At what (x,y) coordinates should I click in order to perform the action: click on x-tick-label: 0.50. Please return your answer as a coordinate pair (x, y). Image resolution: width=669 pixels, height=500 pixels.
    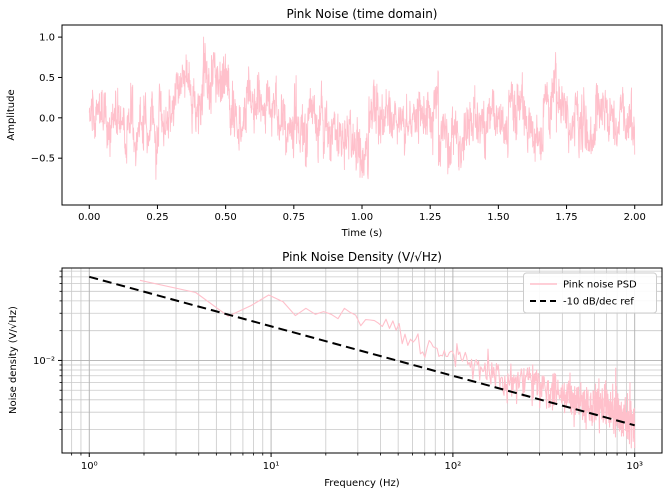
    Looking at the image, I should click on (226, 217).